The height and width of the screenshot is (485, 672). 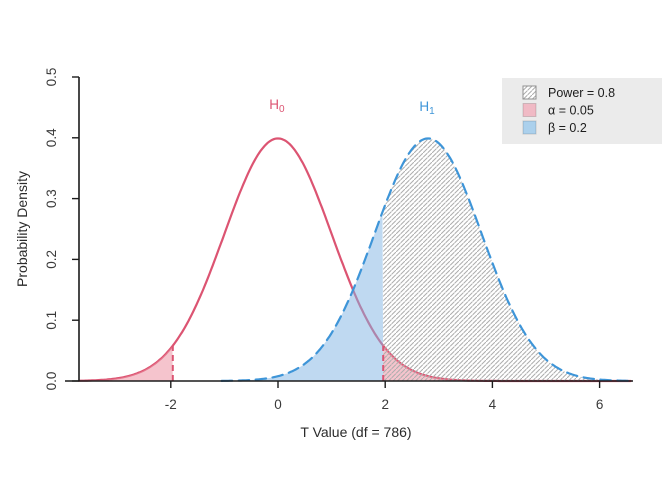 What do you see at coordinates (51, 320) in the screenshot?
I see `y-tick-label: 0.1` at bounding box center [51, 320].